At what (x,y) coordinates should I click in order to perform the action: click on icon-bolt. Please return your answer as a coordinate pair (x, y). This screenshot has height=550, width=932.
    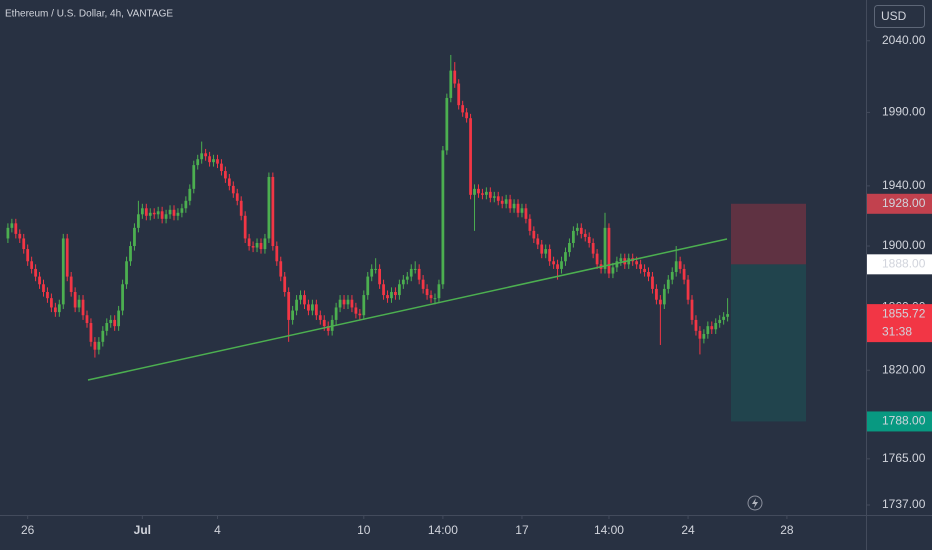
    Looking at the image, I should click on (755, 503).